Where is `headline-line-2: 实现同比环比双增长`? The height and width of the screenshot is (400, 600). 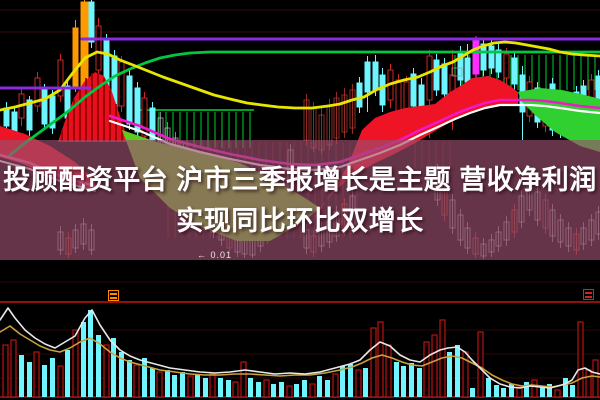
headline-line-2: 实现同比环比双增长 is located at coordinates (300, 220).